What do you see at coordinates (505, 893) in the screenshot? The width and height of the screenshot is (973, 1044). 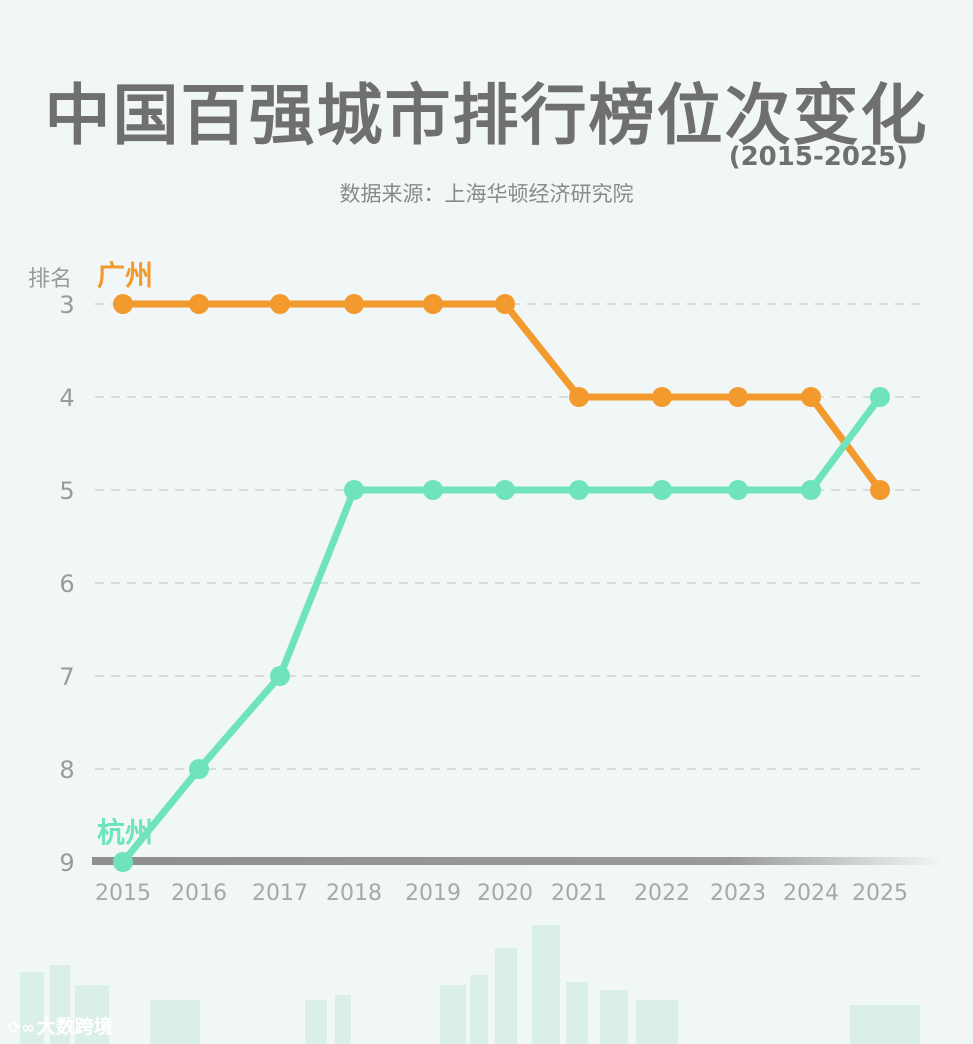 I see `x-tick-label: 2020` at bounding box center [505, 893].